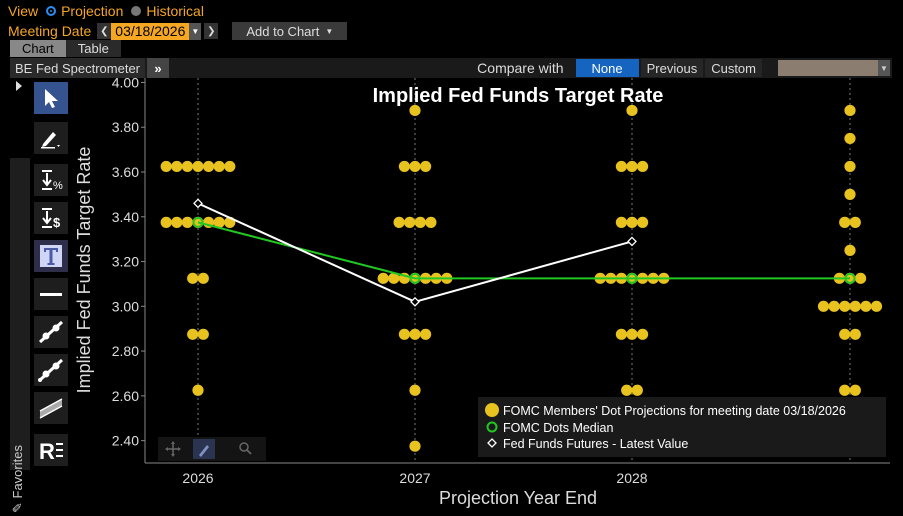 This screenshot has height=516, width=903. What do you see at coordinates (125, 172) in the screenshot?
I see `y-tick-label: 3.60` at bounding box center [125, 172].